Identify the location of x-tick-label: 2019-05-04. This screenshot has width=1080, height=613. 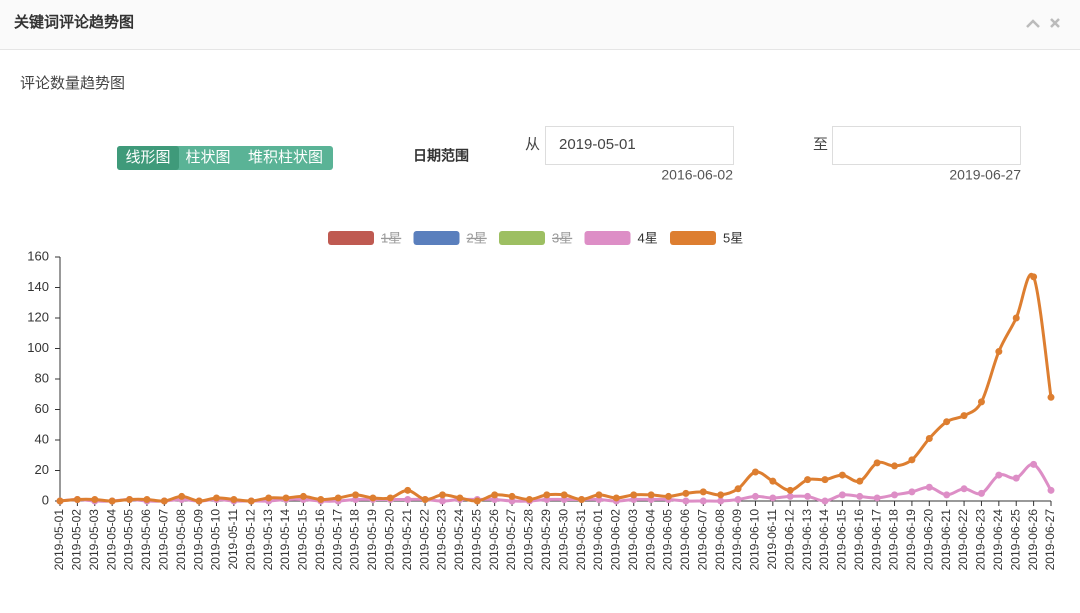
(111, 540).